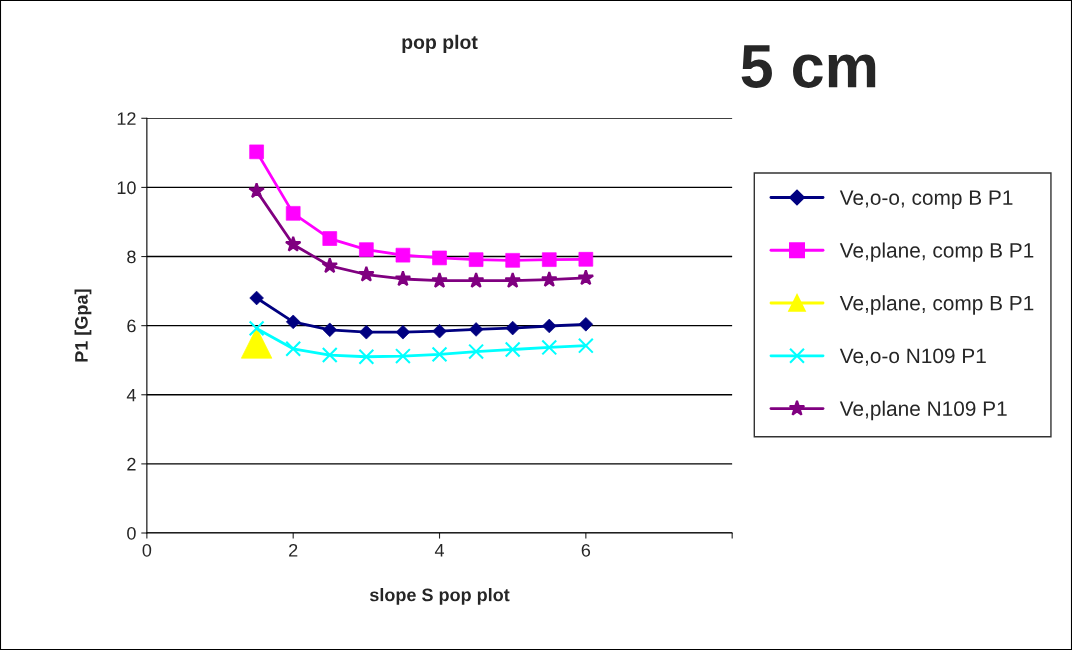  What do you see at coordinates (293, 550) in the screenshot?
I see `x-tick-label: 2` at bounding box center [293, 550].